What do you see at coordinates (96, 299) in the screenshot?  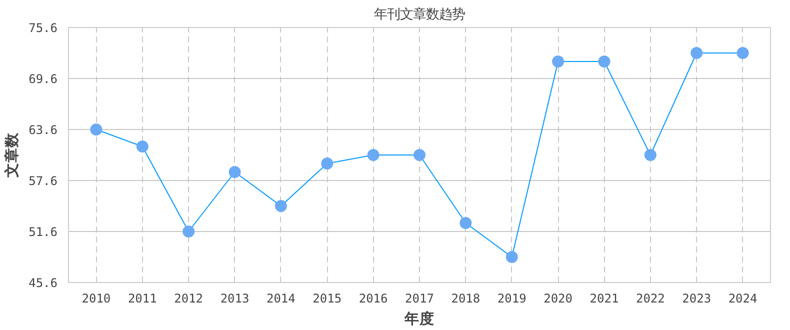 I see `x-tick-label: 2010` at bounding box center [96, 299].